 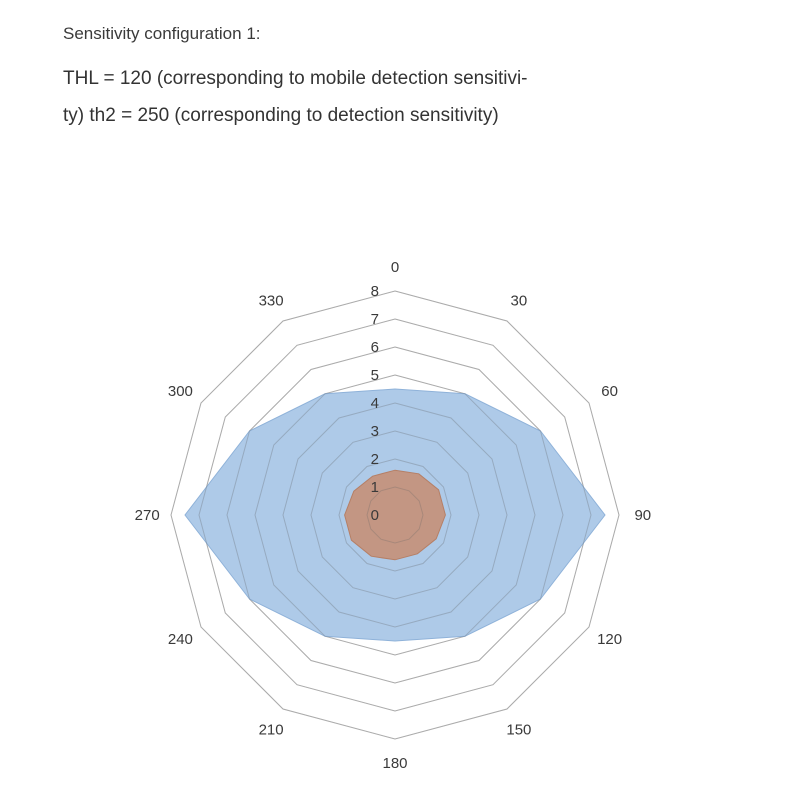 I want to click on angle-label: 210, so click(x=271, y=730).